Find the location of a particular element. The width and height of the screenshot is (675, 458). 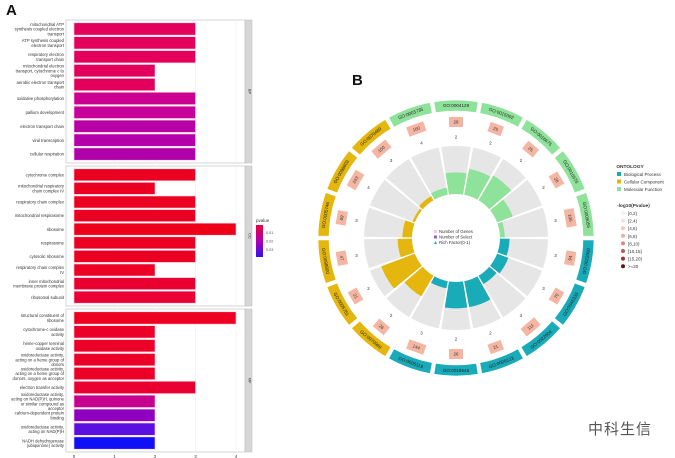

y-tick-label: NADH dehydrogenase (ubiquinone) activity is located at coordinates (43, 443).